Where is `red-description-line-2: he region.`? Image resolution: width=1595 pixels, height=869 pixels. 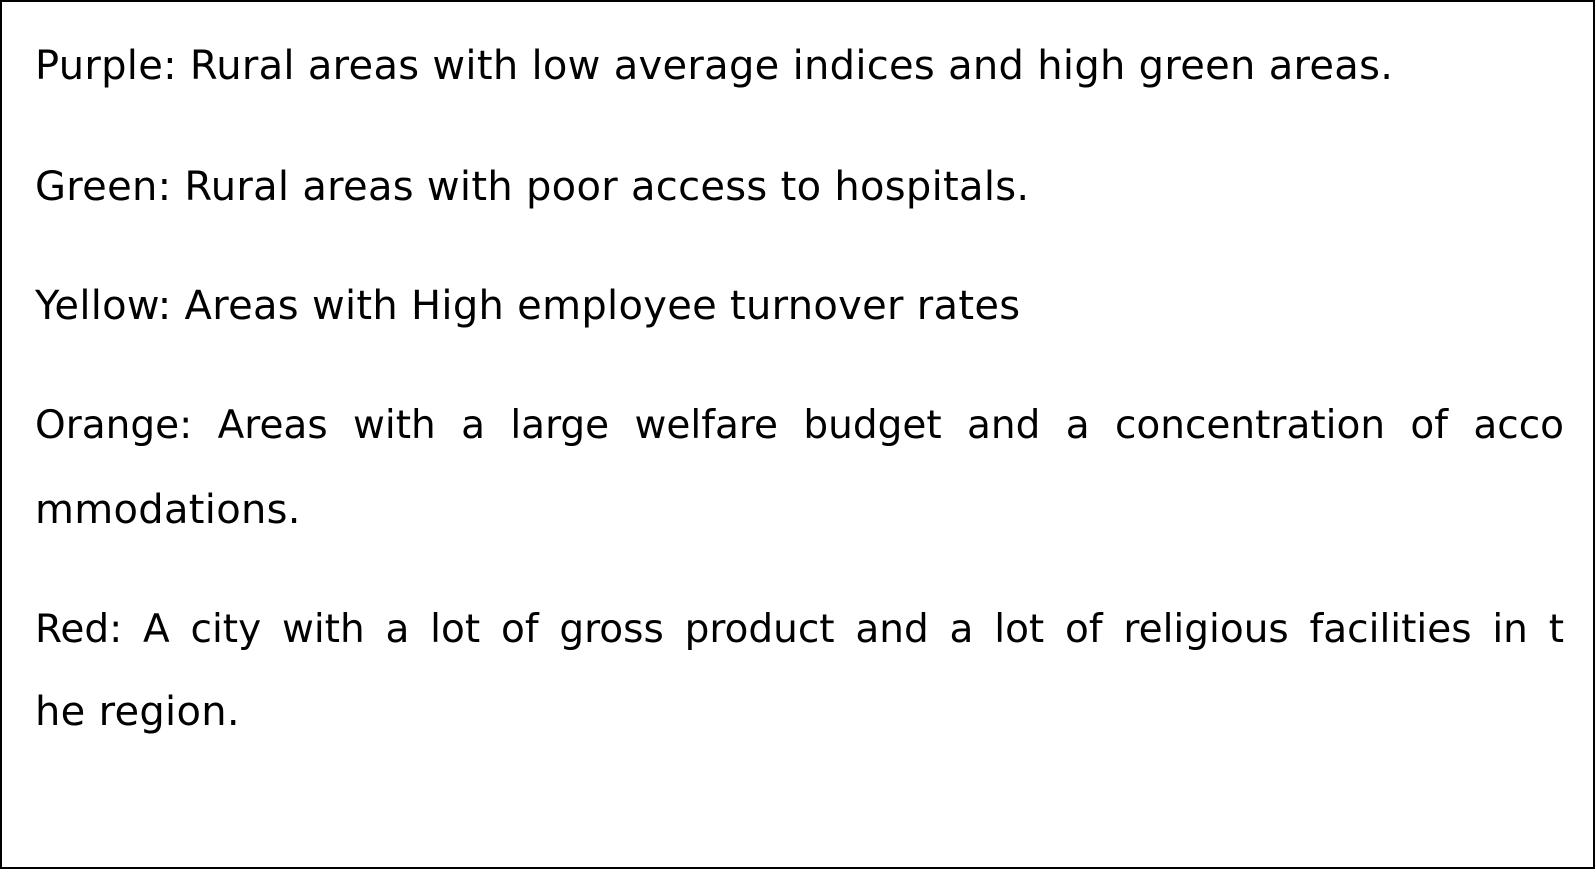 red-description-line-2: he region. is located at coordinates (137, 712).